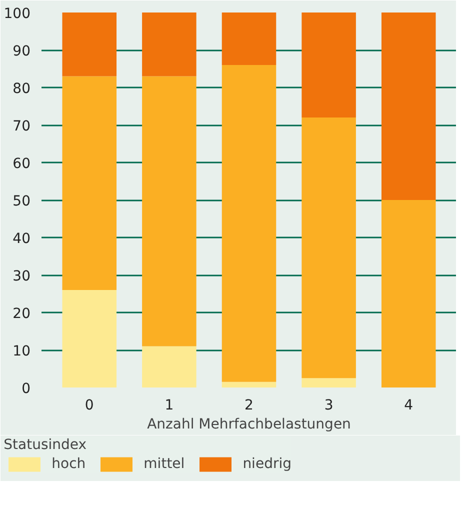 The image size is (469, 519). What do you see at coordinates (169, 406) in the screenshot?
I see `x-tick-label: 1` at bounding box center [169, 406].